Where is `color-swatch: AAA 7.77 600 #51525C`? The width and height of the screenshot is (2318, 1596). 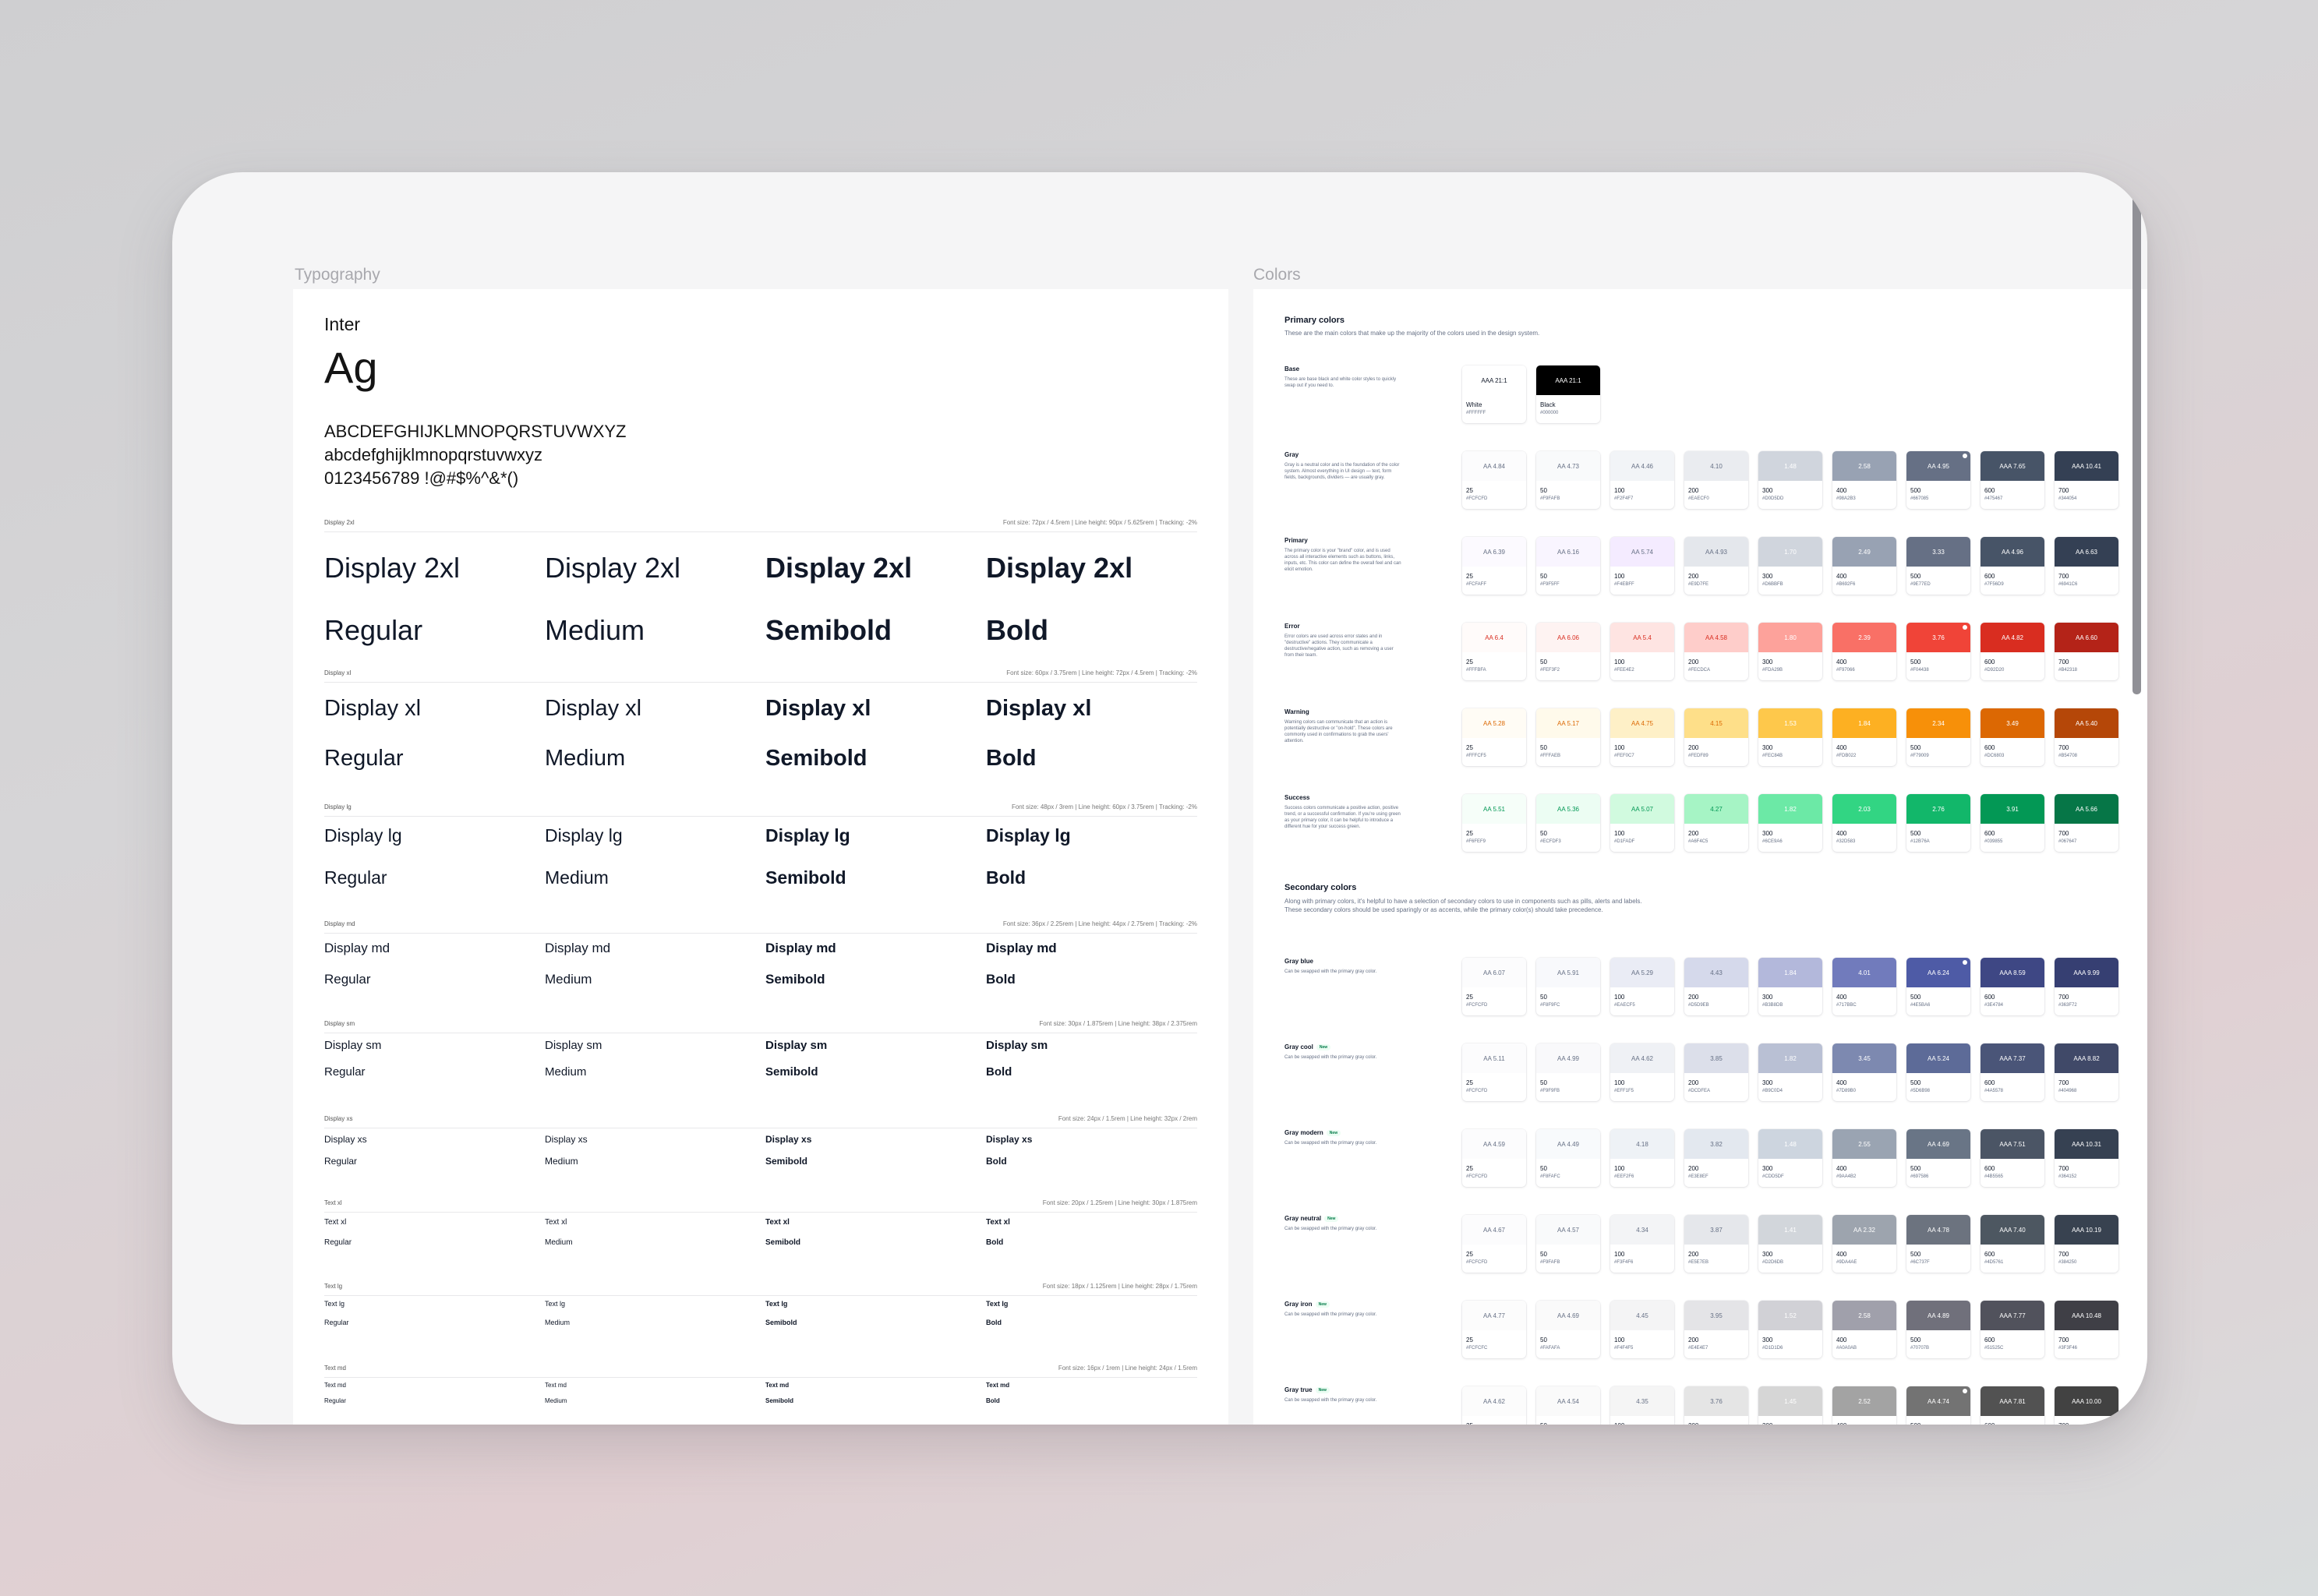
color-swatch: AAA 7.77 600 #51525C is located at coordinates (2013, 1329).